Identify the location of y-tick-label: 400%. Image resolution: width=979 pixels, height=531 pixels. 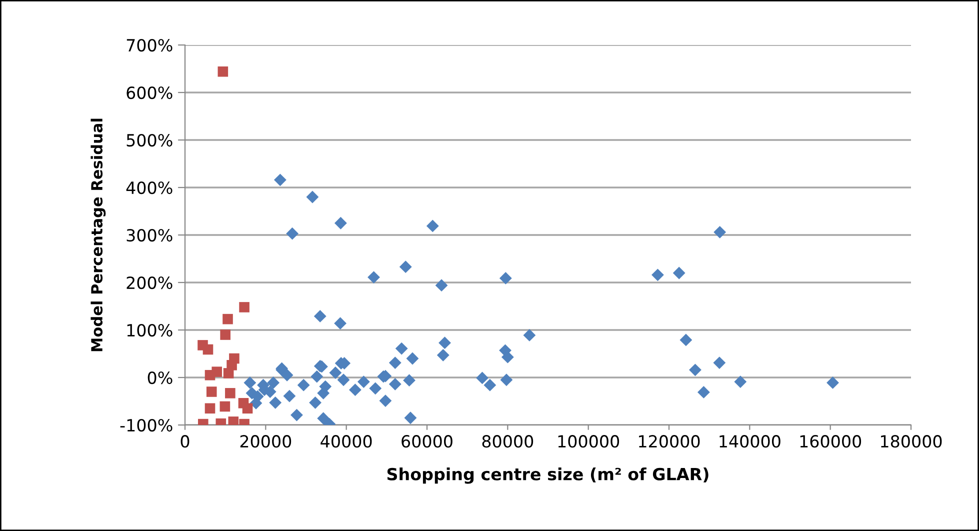
(149, 187).